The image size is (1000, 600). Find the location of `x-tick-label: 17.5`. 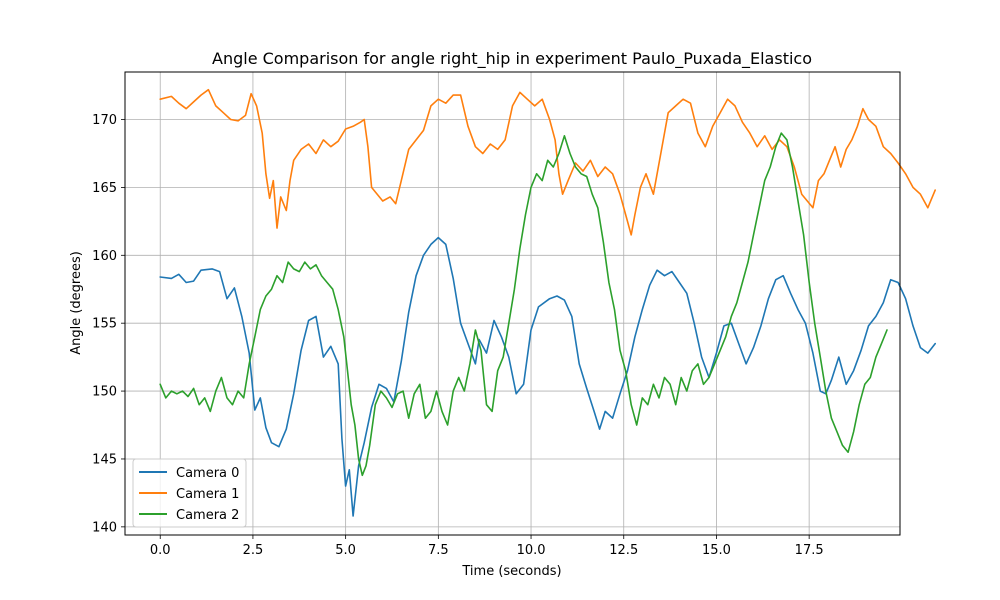

x-tick-label: 17.5 is located at coordinates (809, 550).